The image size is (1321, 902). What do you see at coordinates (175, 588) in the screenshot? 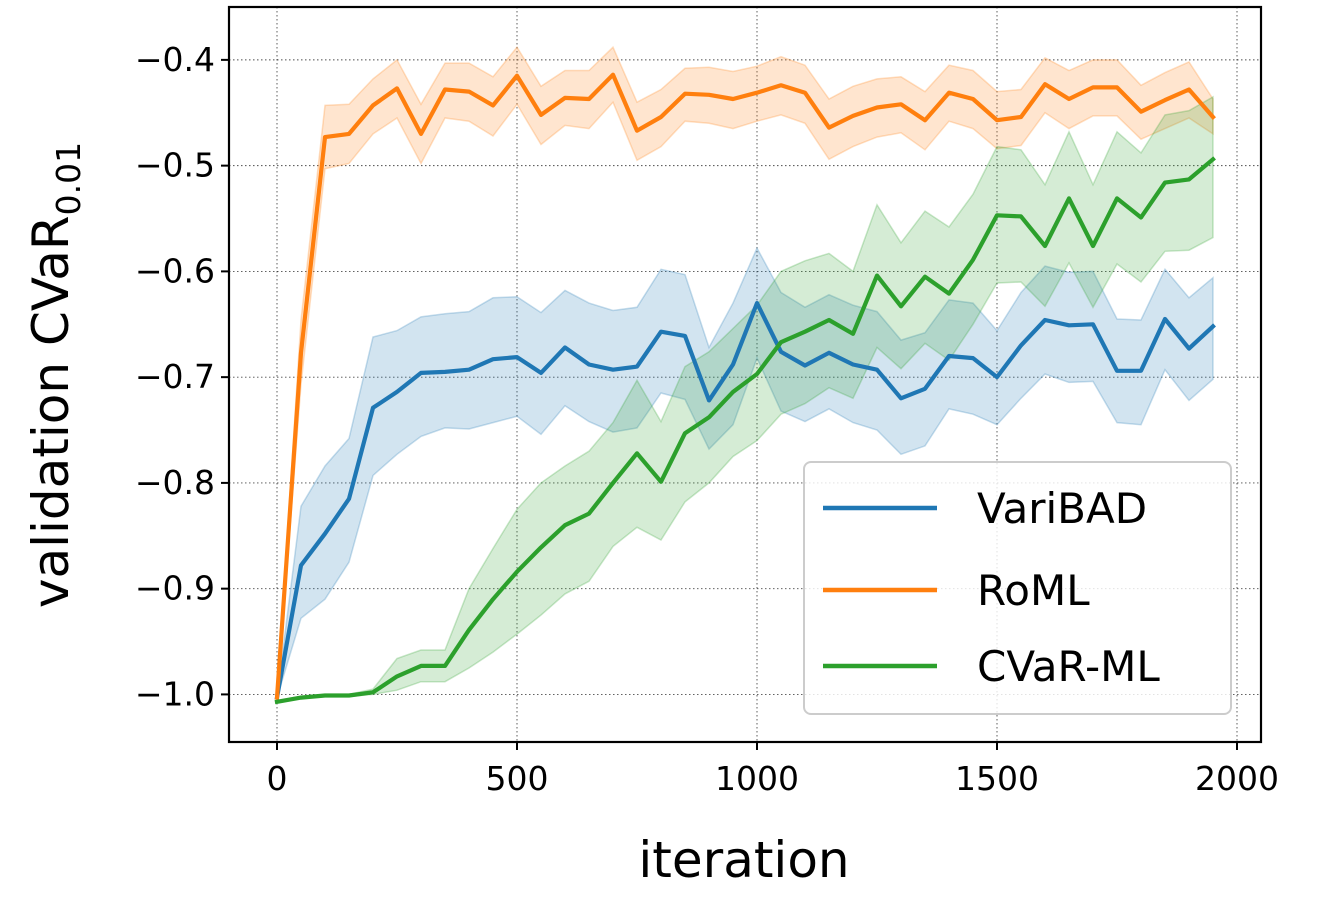
I see `y-tick-label: −0.9` at bounding box center [175, 588].